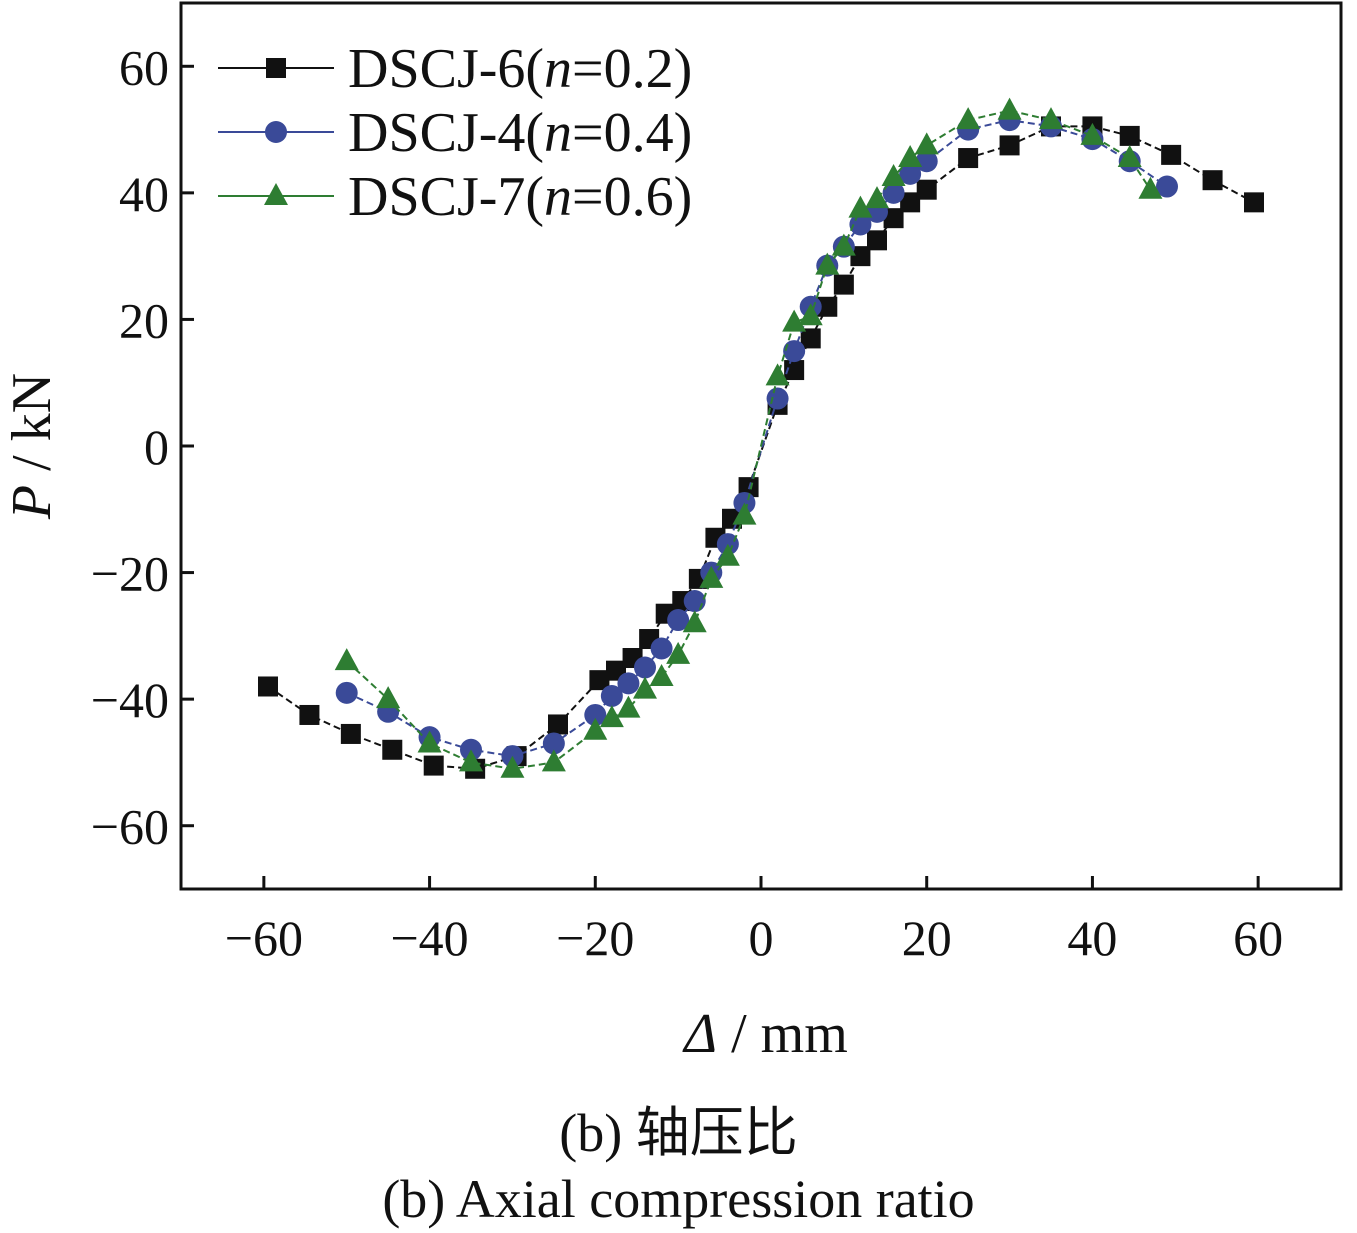 Image resolution: width=1357 pixels, height=1233 pixels. I want to click on y-tick-label: 60, so click(144, 67).